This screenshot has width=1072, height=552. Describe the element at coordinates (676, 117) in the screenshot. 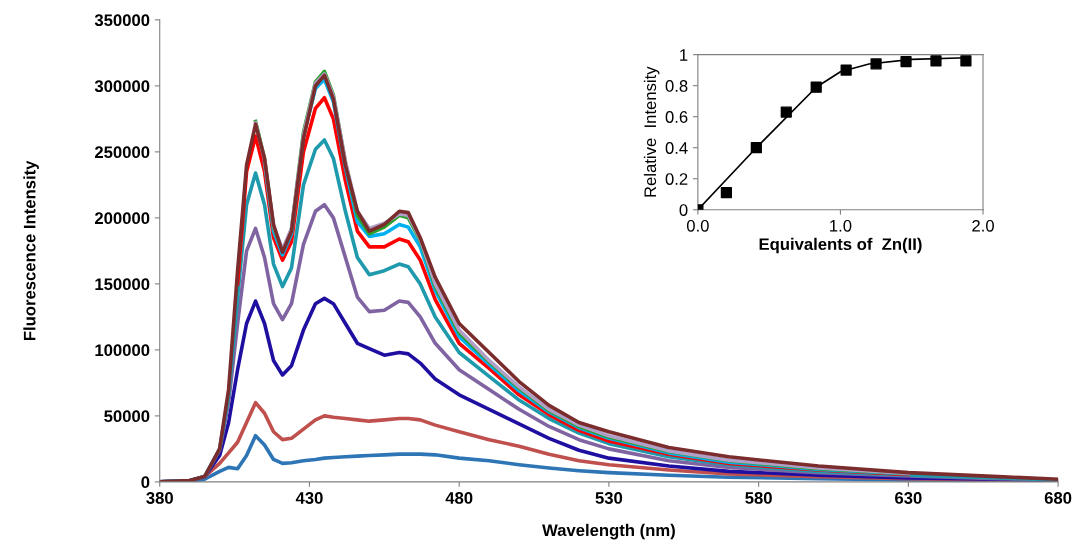

I see `y-tick-label: 0.6` at that location.